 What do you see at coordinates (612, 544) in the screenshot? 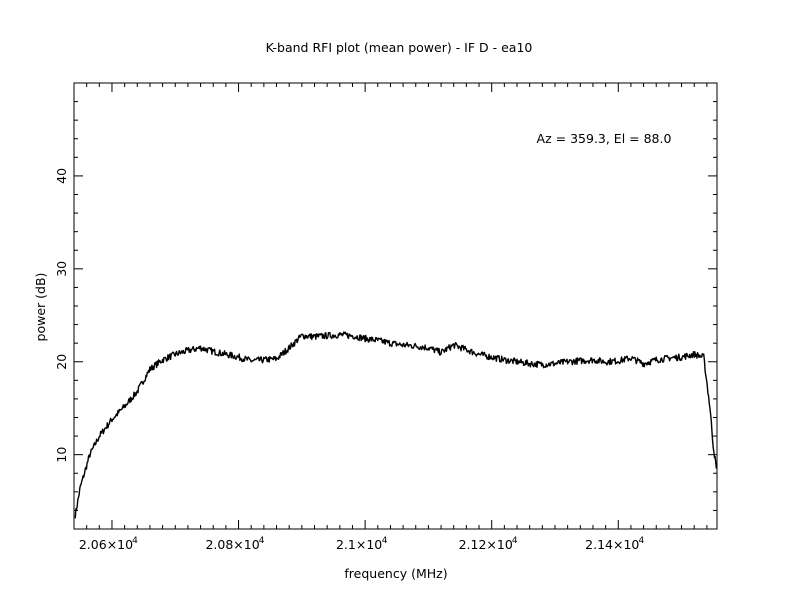
I see `x-tick-label: 2.14×10` at bounding box center [612, 544].